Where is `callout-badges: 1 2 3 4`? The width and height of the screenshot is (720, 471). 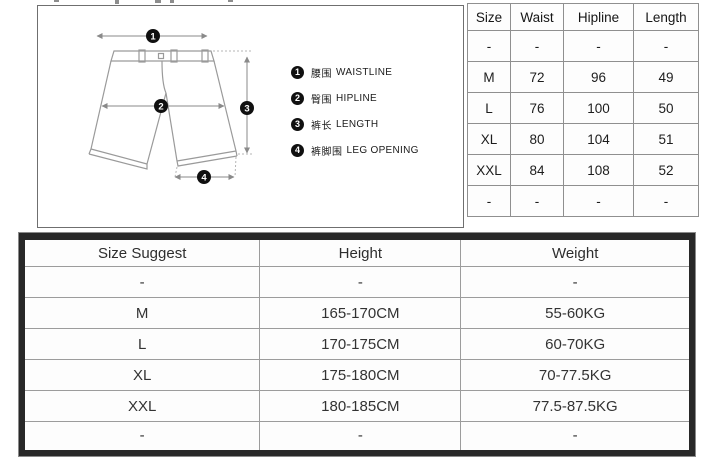
callout-badges: 1 2 3 4 is located at coordinates (200, 106).